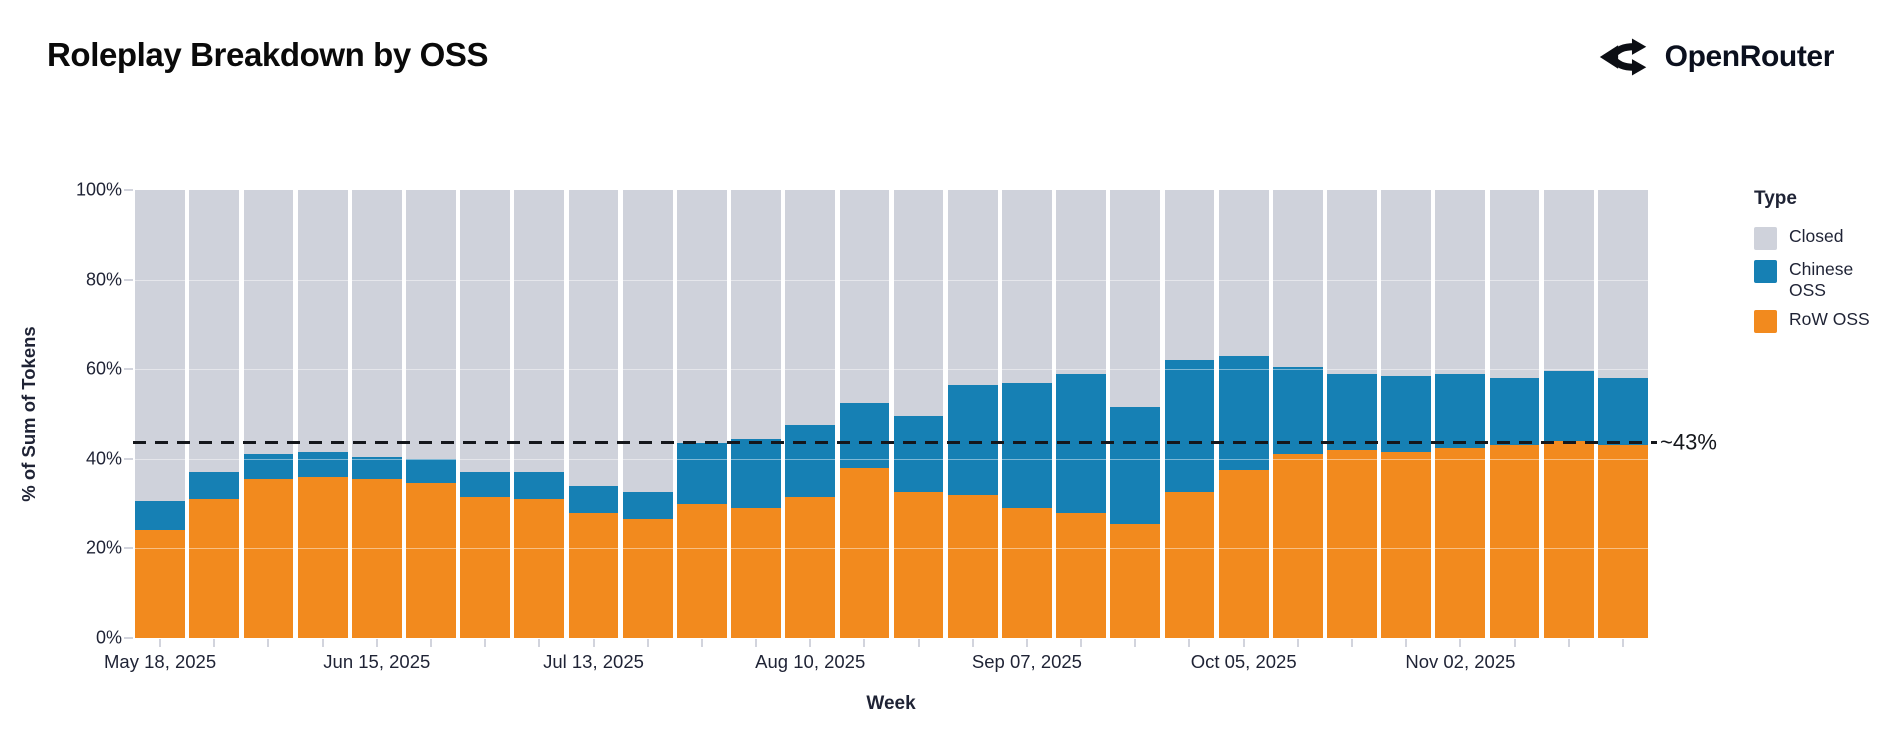  I want to click on stacked-bar-Jul 06, 2025, so click(539, 414).